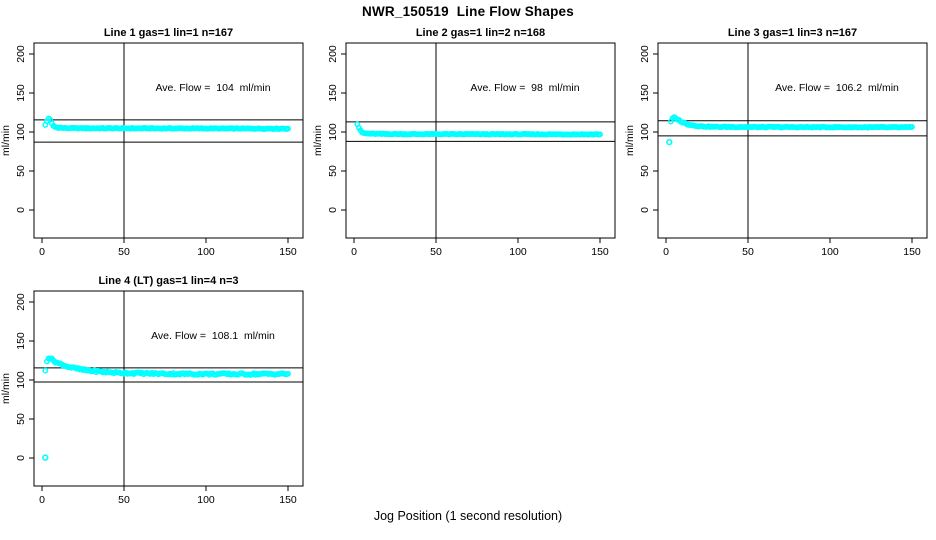 The height and width of the screenshot is (540, 936). What do you see at coordinates (525, 88) in the screenshot?
I see `ave-flow-annotation: Ave. Flow = 98 ml/min` at bounding box center [525, 88].